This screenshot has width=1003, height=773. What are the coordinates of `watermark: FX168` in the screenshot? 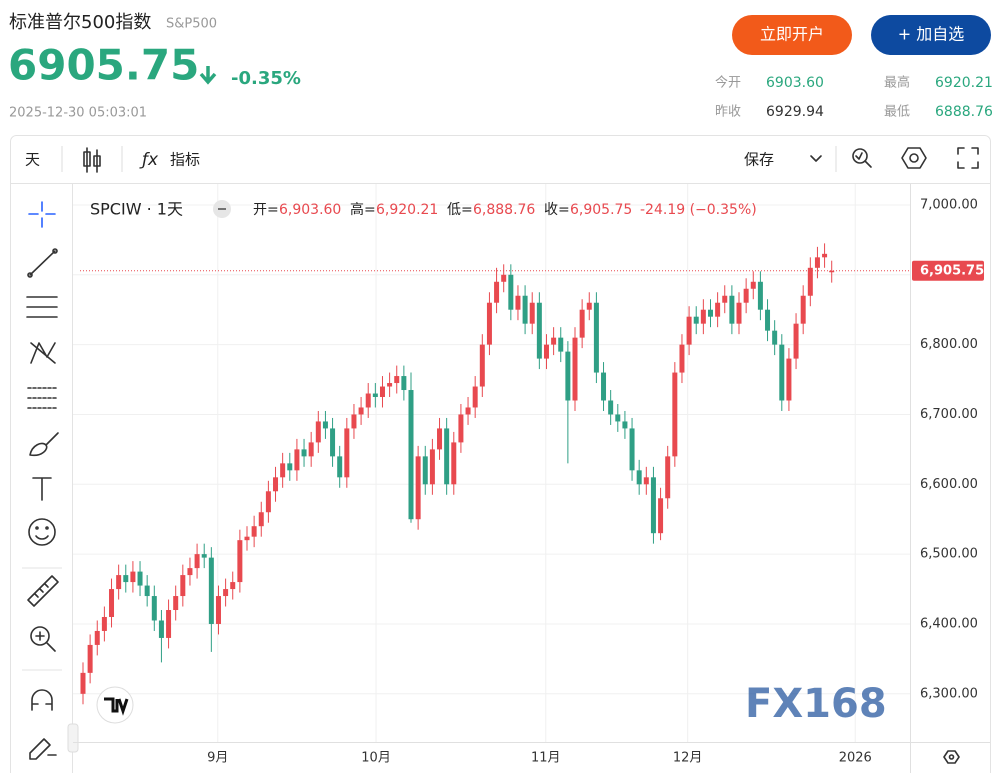 It's located at (816, 704).